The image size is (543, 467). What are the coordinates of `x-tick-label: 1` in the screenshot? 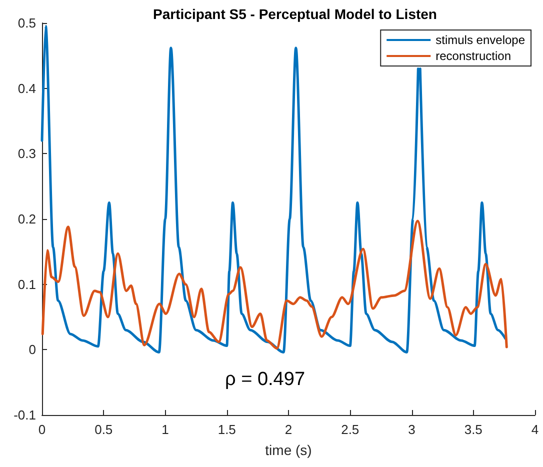 It's located at (165, 429).